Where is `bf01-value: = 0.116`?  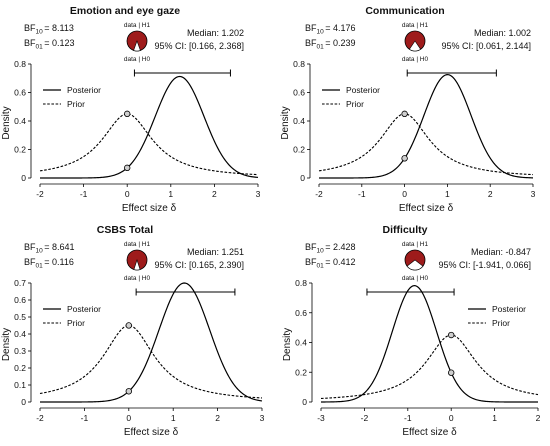
bf01-value: = 0.116 is located at coordinates (59, 262).